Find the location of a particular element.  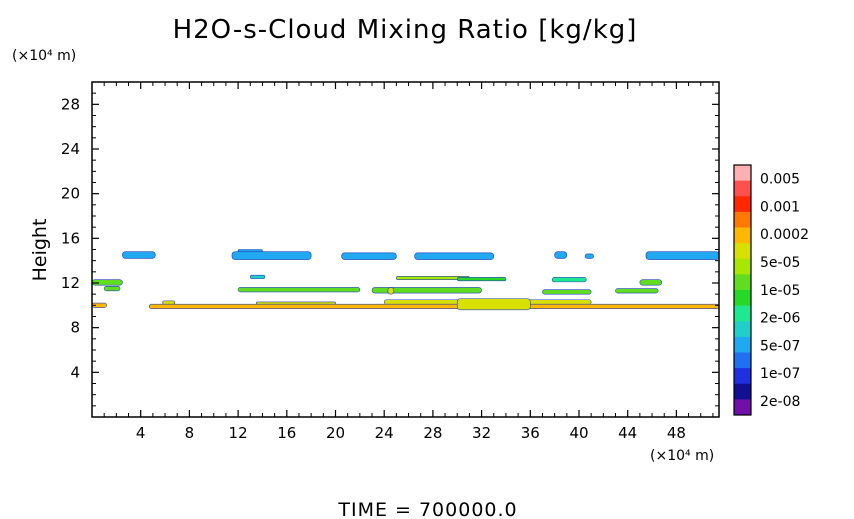

colorbar-label-0: 0.005 is located at coordinates (780, 180).